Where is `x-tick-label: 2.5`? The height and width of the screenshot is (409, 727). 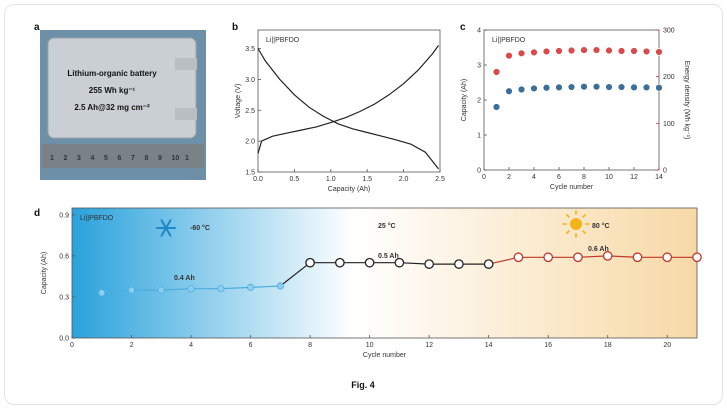
x-tick-label: 2.5 is located at coordinates (440, 179).